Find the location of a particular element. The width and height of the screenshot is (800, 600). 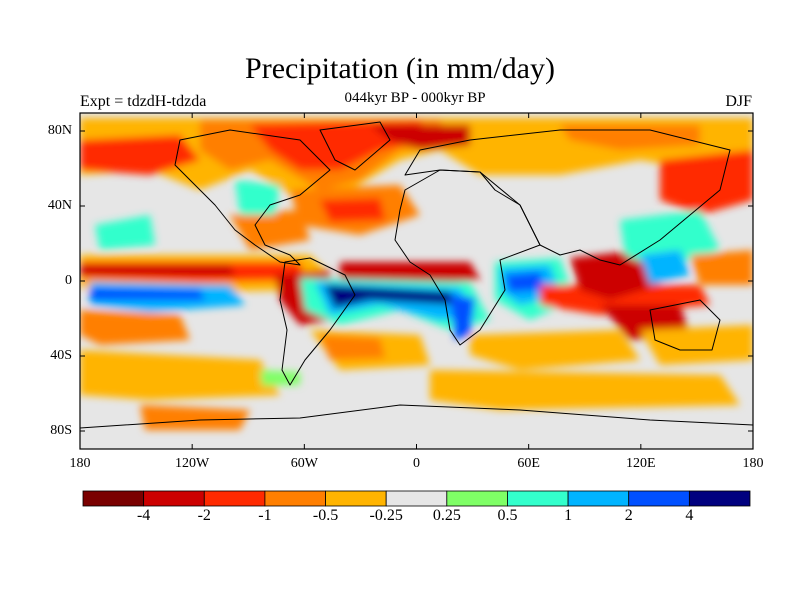

colorbar-label: -2 is located at coordinates (204, 515).